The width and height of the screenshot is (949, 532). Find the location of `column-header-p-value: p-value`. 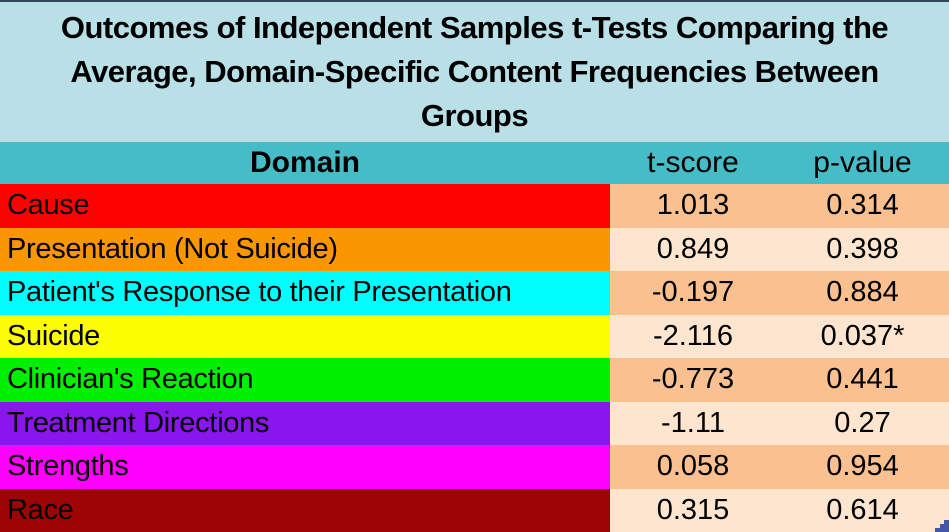

column-header-p-value: p-value is located at coordinates (862, 162).